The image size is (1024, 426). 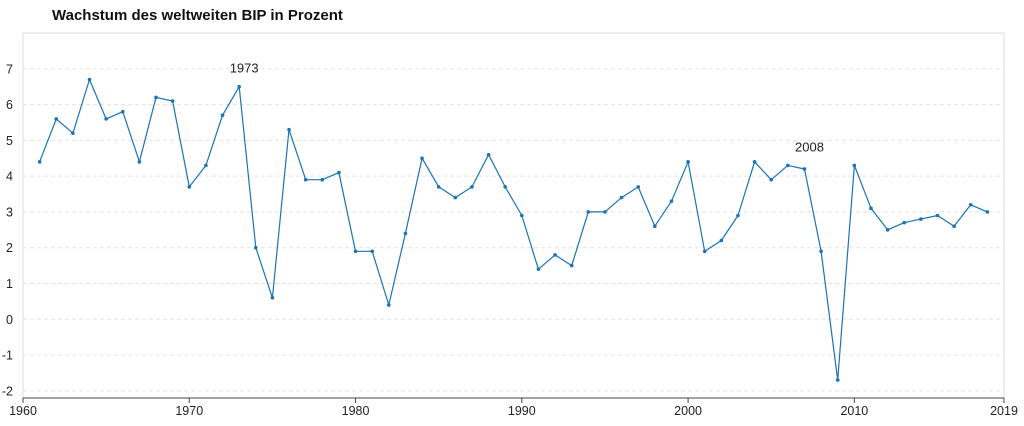 I want to click on y-tick-label: -1, so click(x=7, y=356).